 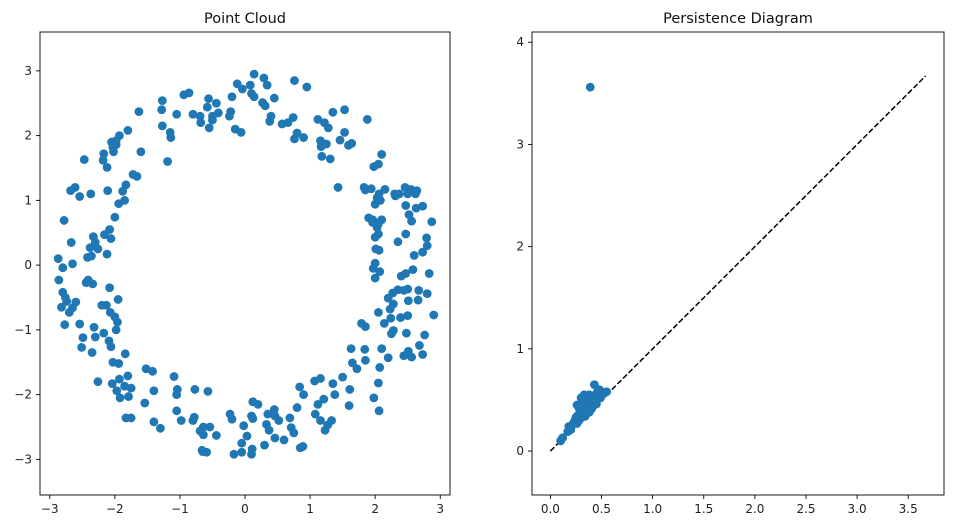 I want to click on persistence-diagram-ytick-label: 1, so click(x=520, y=349).